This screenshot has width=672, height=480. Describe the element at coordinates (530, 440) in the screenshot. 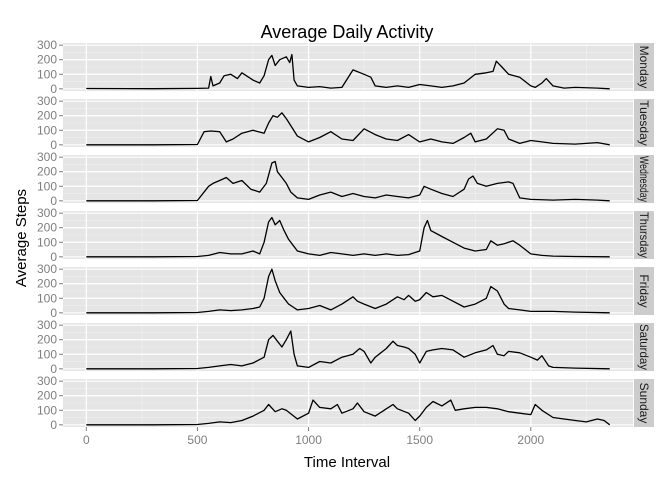

I see `x-tick-label: 2000` at that location.